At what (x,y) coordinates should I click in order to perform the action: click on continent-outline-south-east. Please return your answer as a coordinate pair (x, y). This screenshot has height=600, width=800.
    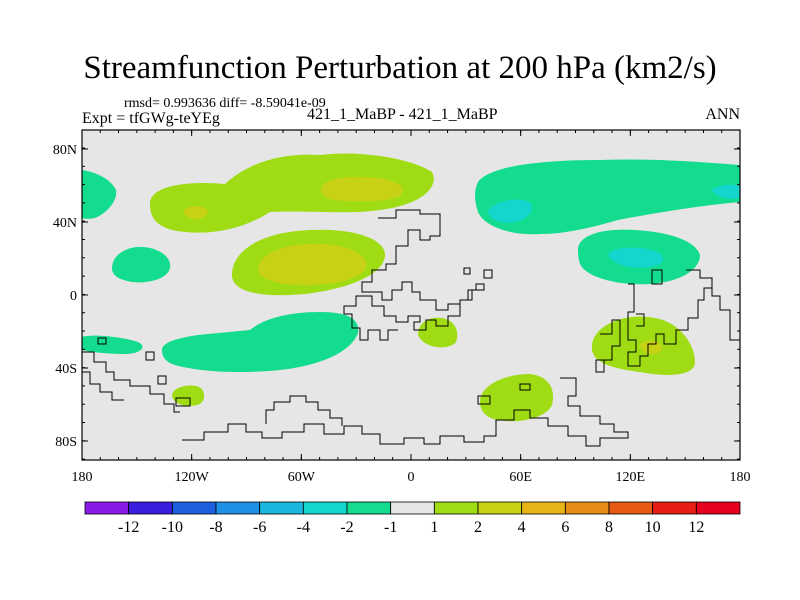
    Looking at the image, I should click on (405, 412).